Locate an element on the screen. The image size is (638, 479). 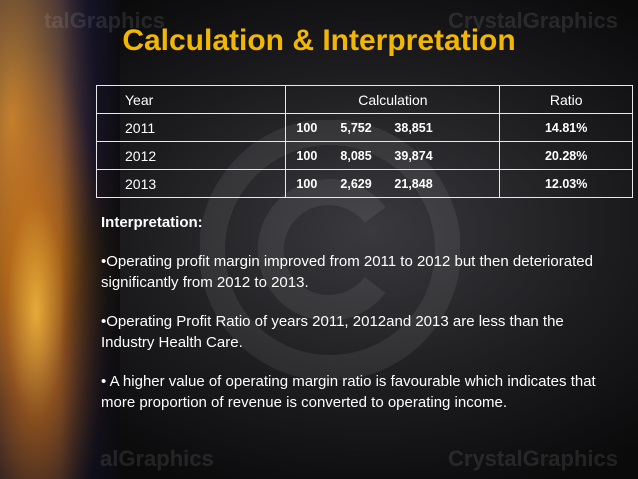
header-ratio: Ratio is located at coordinates (566, 99).